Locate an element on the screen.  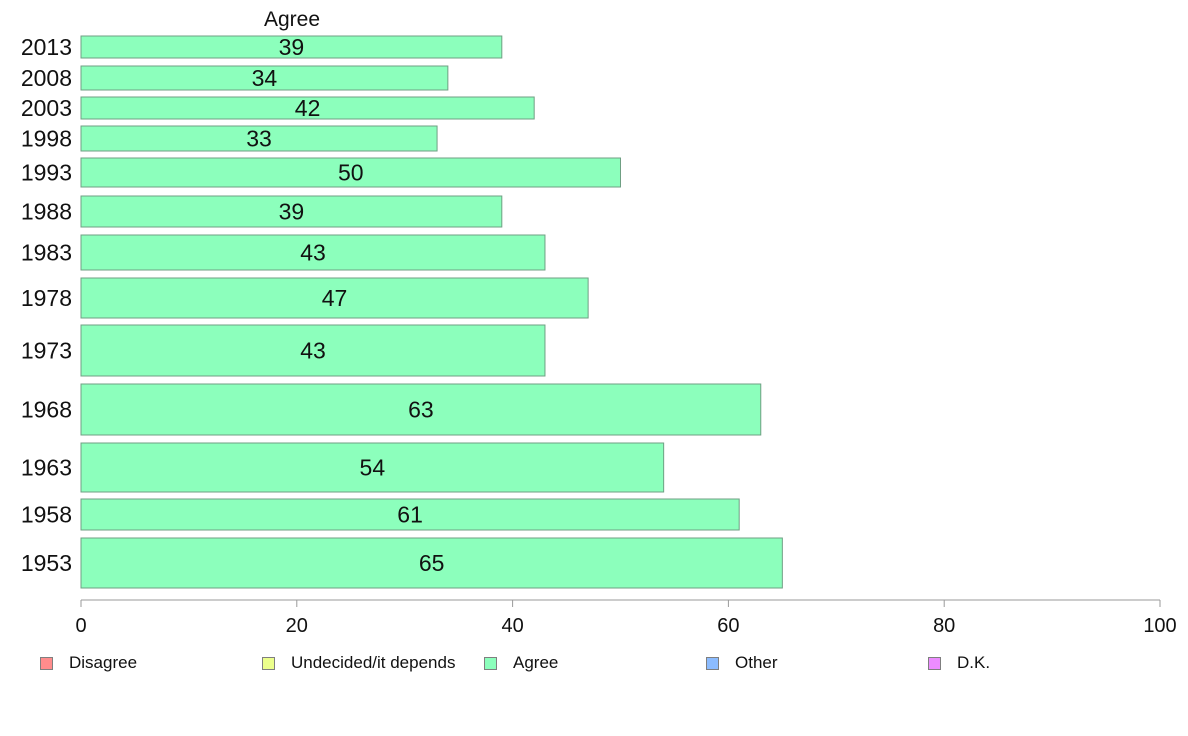
legend-swatch-other is located at coordinates (712, 663).